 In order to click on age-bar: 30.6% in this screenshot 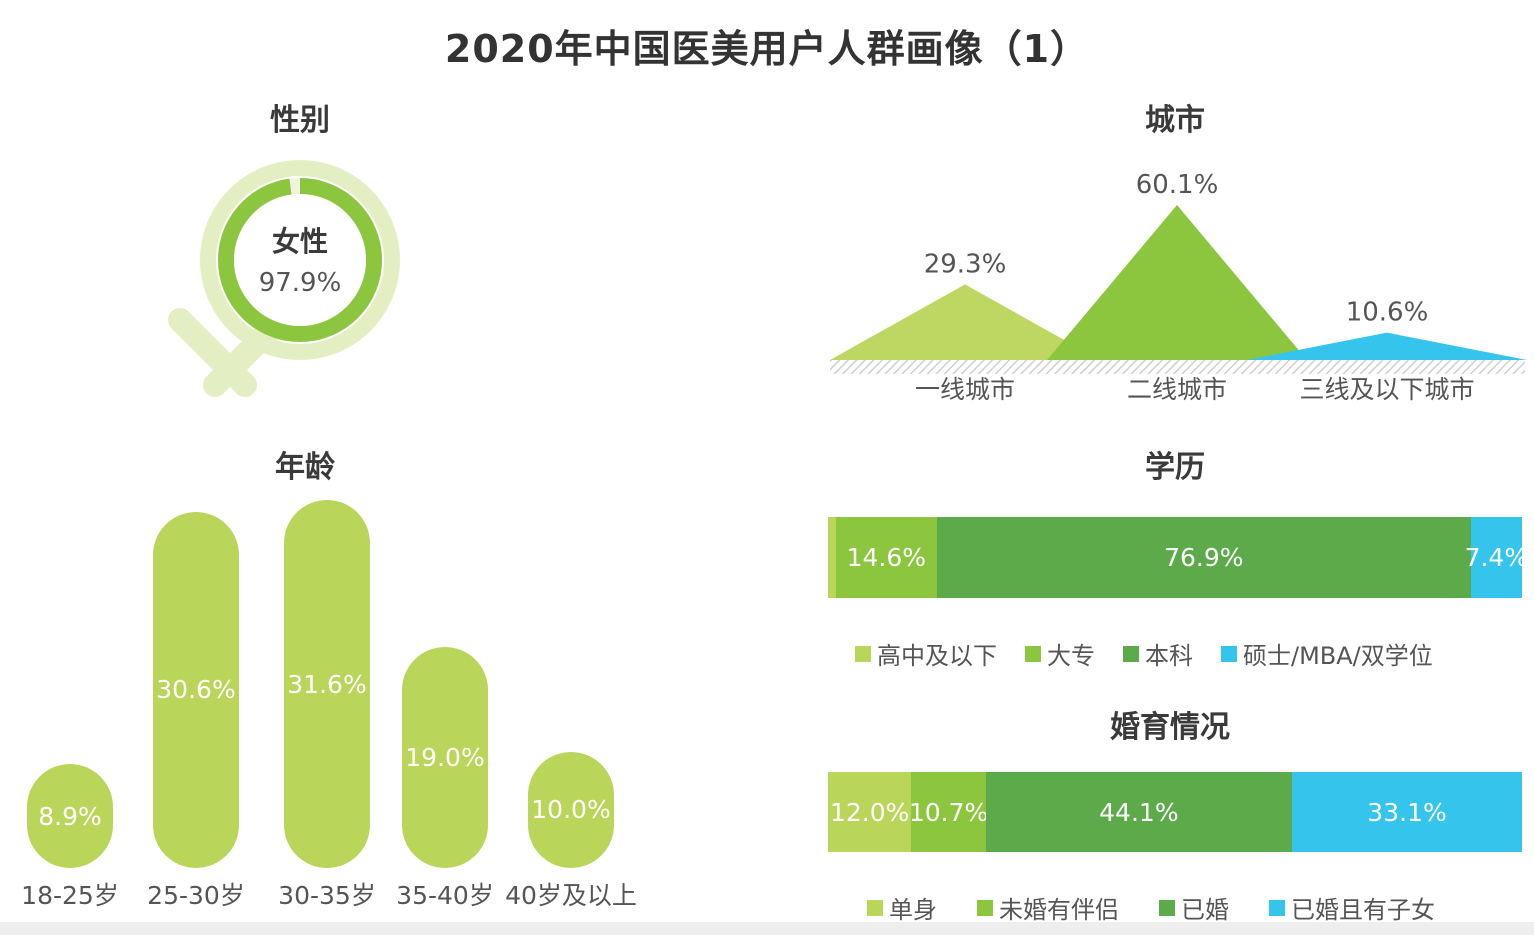, I will do `click(196, 689)`.